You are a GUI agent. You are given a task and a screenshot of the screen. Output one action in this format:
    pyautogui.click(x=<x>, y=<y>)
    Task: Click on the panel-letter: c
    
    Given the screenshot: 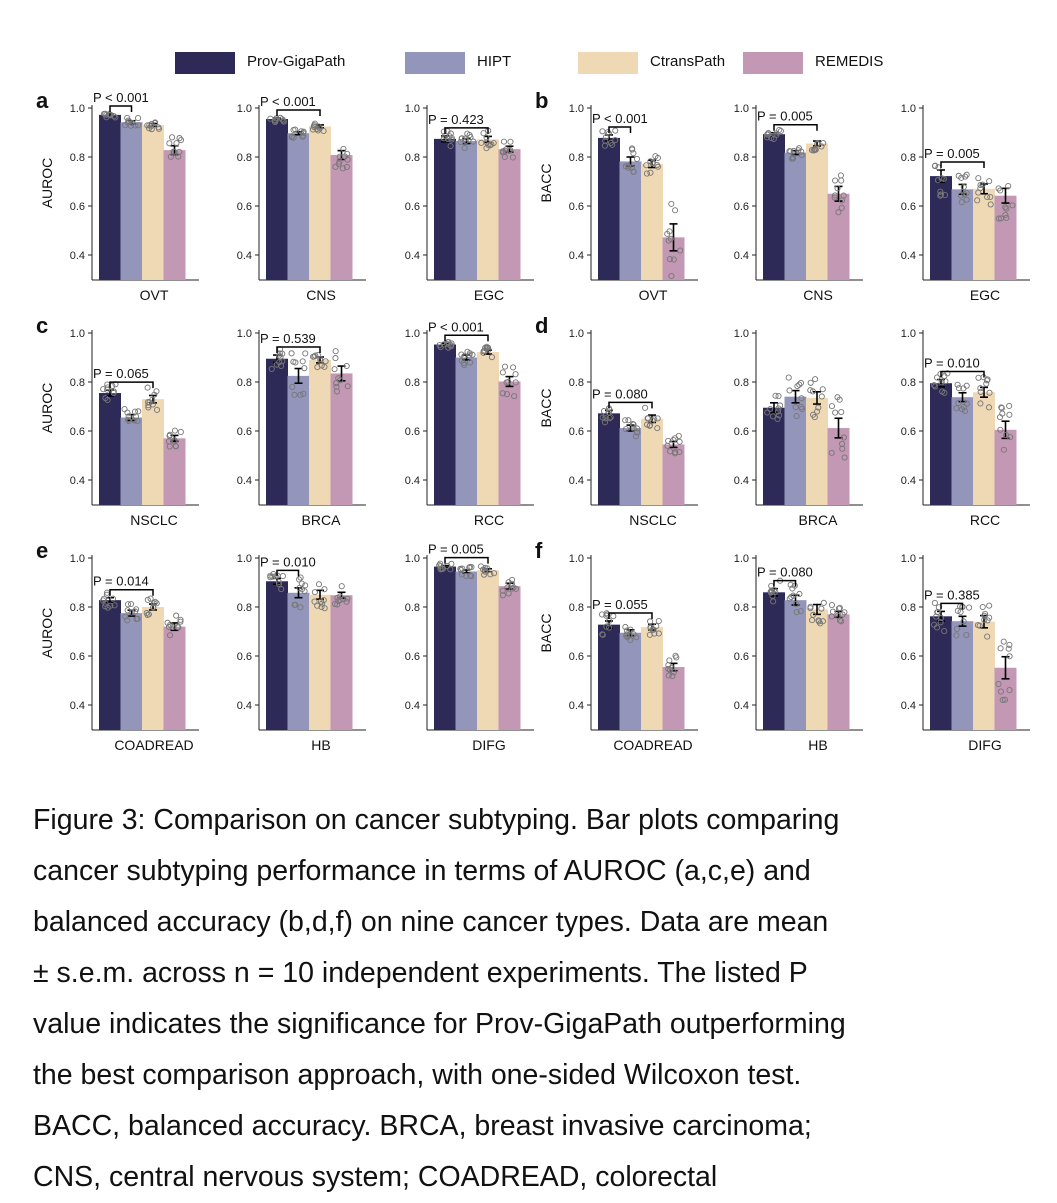 What is the action you would take?
    pyautogui.click(x=42, y=325)
    